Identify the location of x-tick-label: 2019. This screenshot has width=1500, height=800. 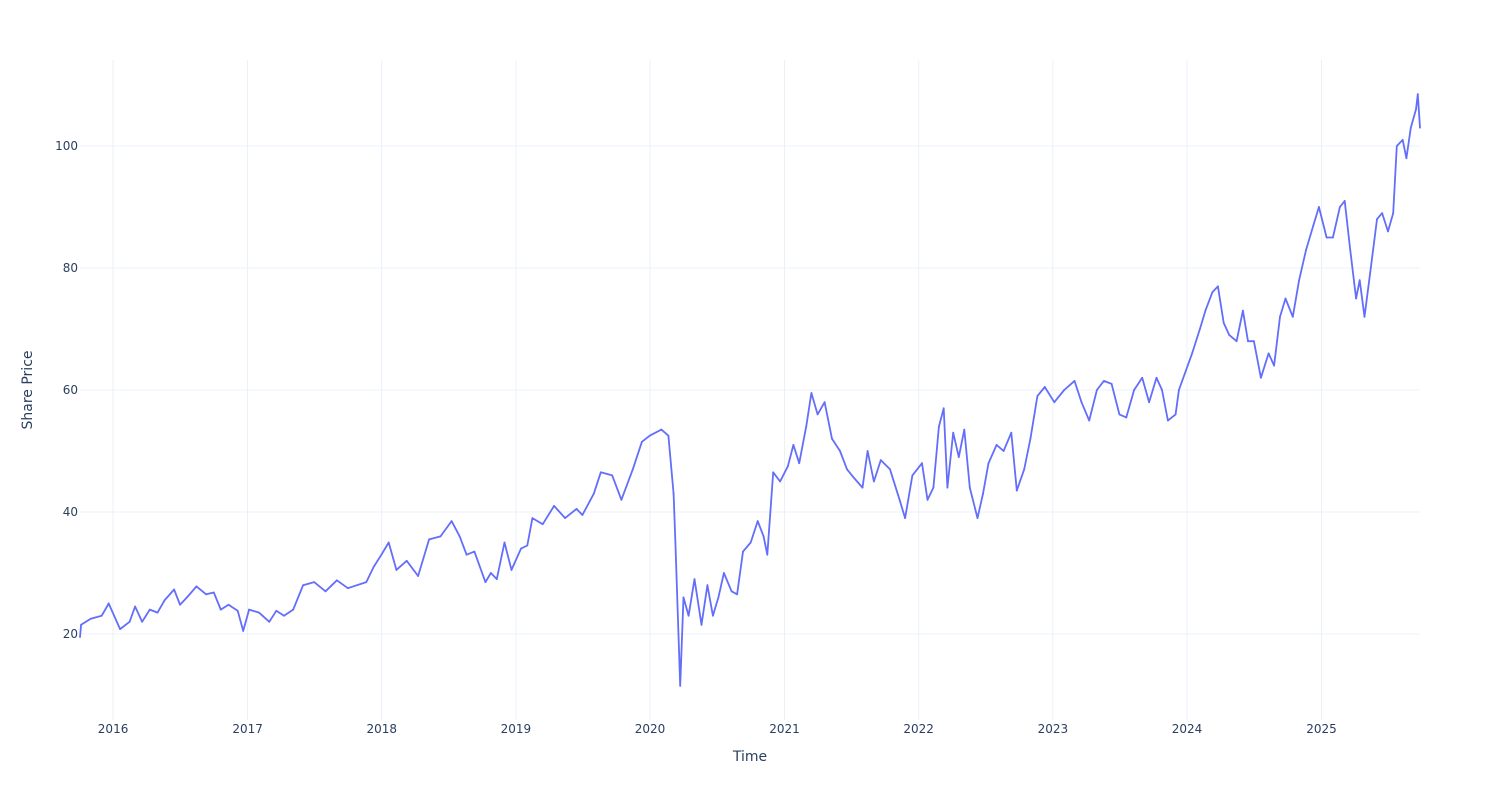
(516, 729).